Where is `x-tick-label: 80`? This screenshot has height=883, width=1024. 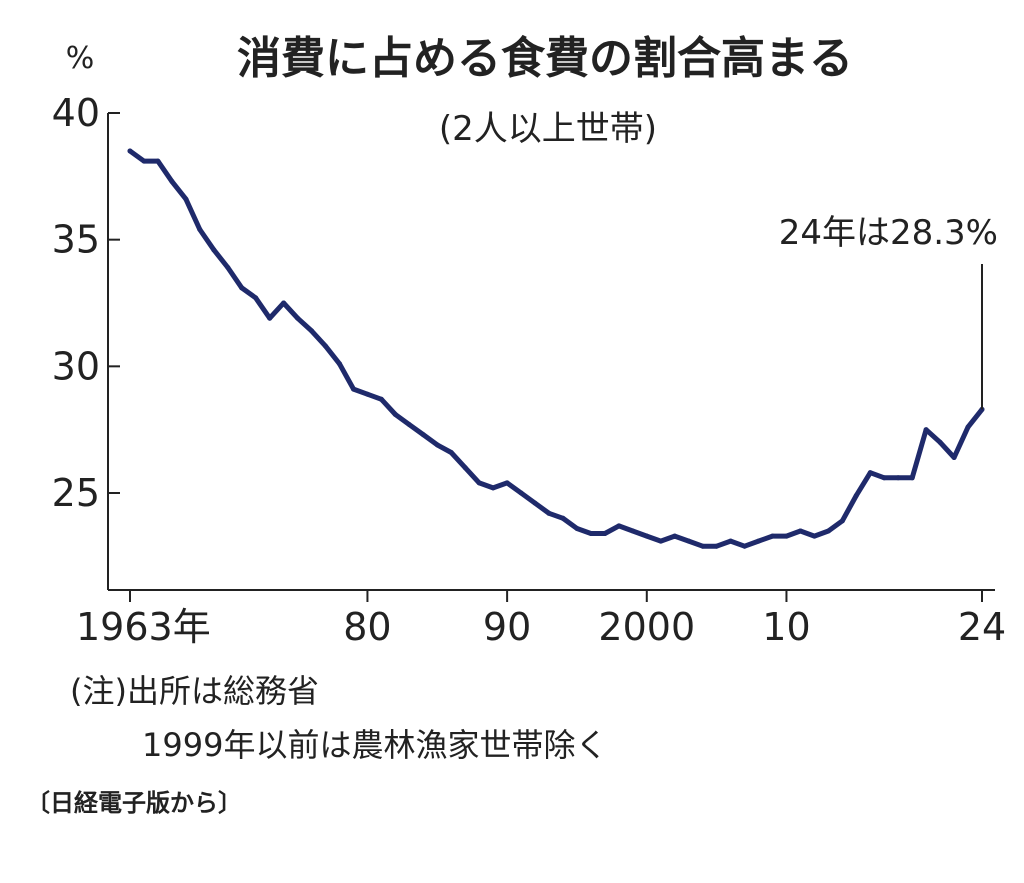
x-tick-label: 80 is located at coordinates (367, 627).